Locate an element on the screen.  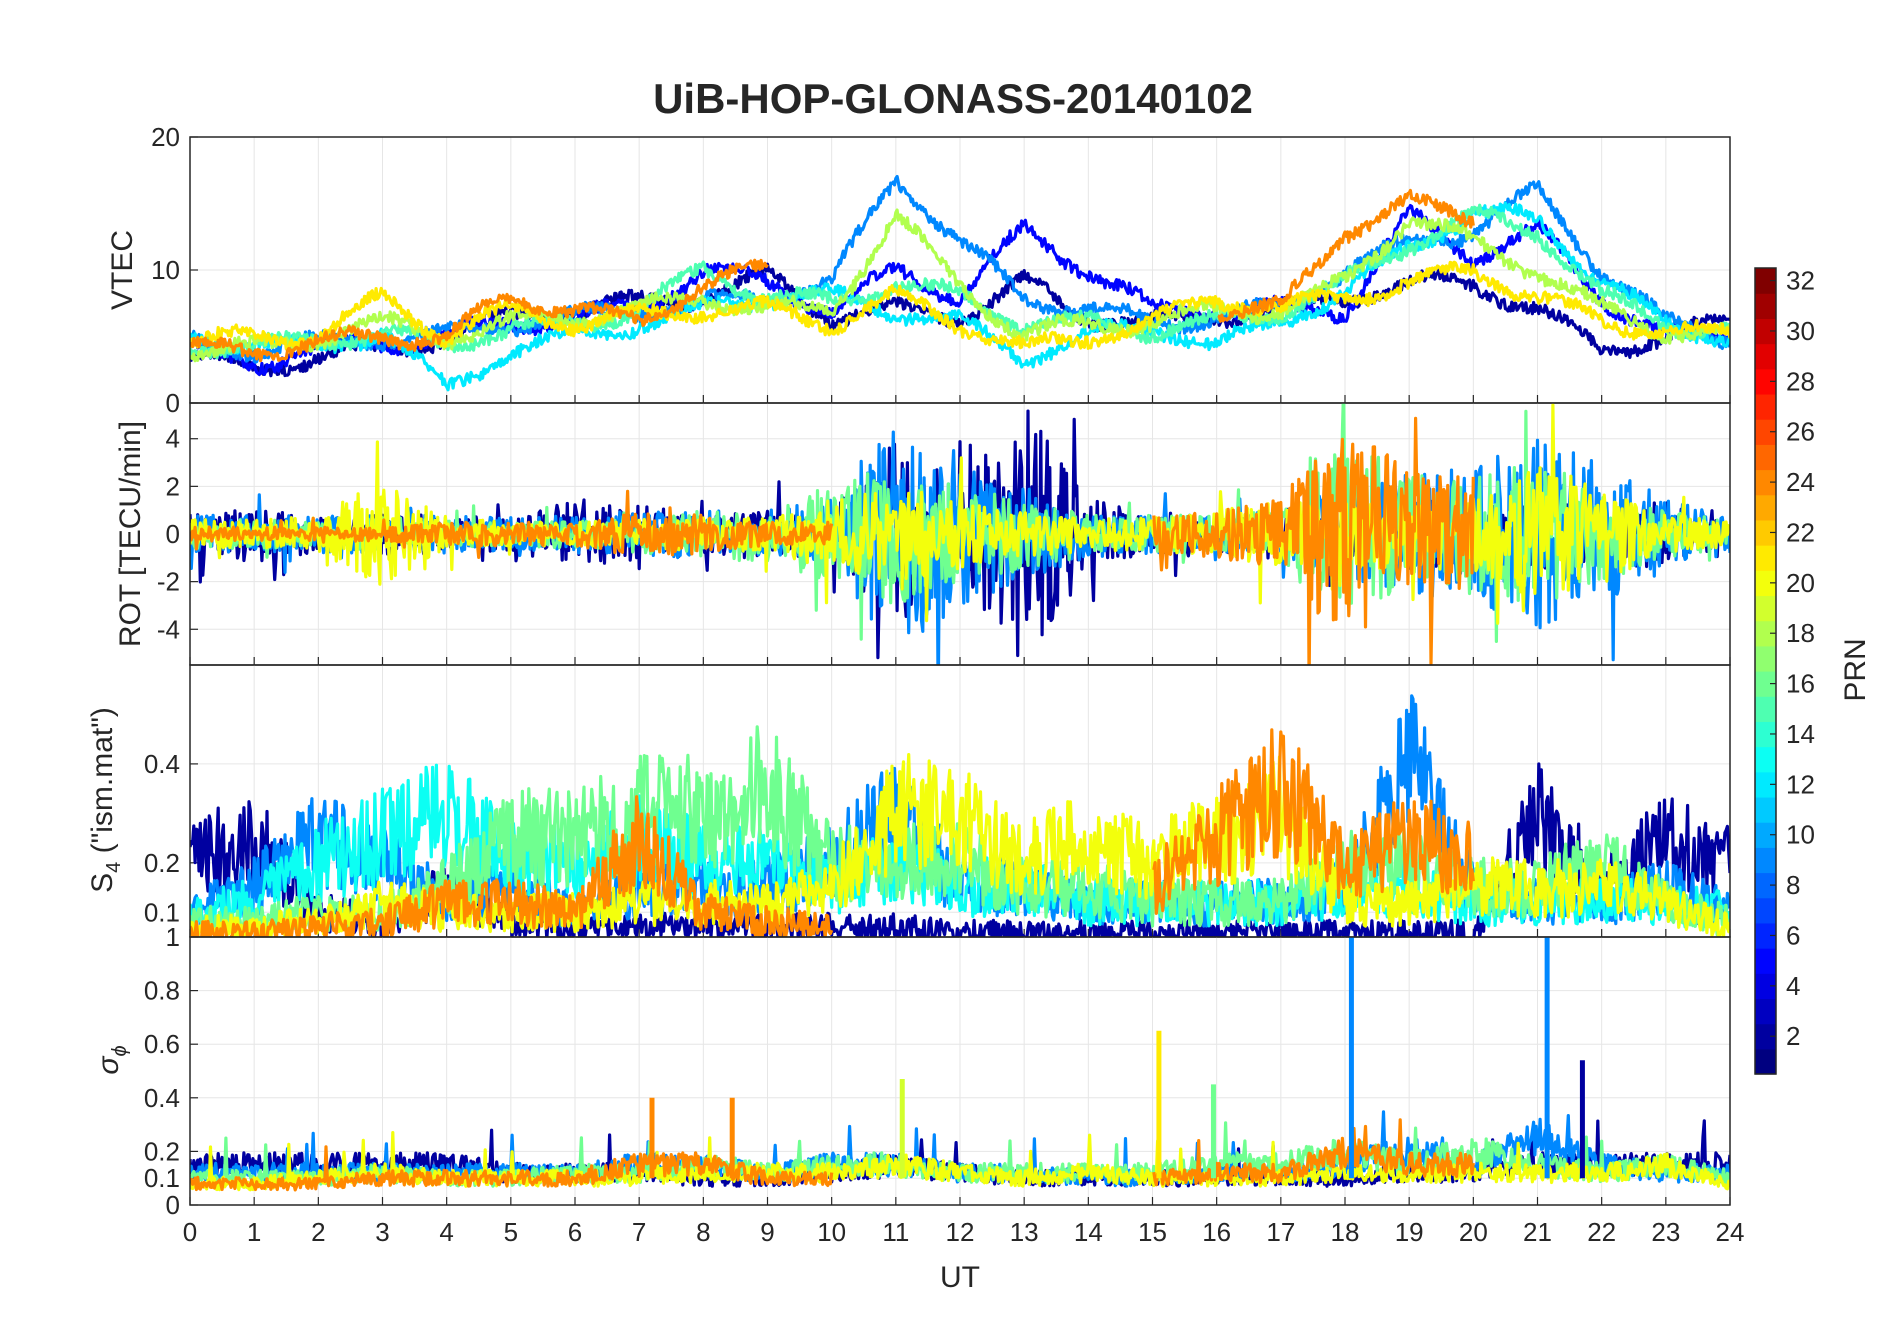
vtec-yticks: 0 10 20 is located at coordinates (165, 270).